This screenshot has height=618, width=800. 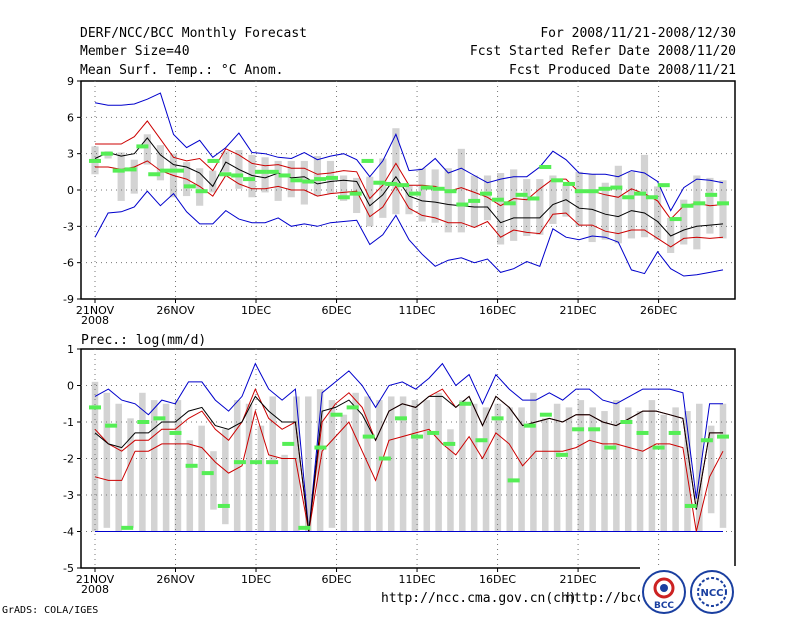 I want to click on y-tick-label: -6, so click(x=68, y=263).